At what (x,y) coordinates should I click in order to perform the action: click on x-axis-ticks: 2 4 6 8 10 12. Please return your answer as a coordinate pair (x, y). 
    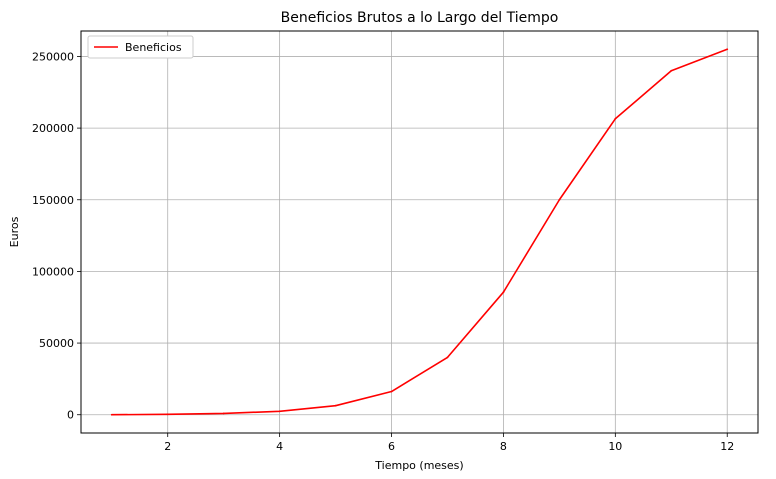
    Looking at the image, I should click on (449, 443).